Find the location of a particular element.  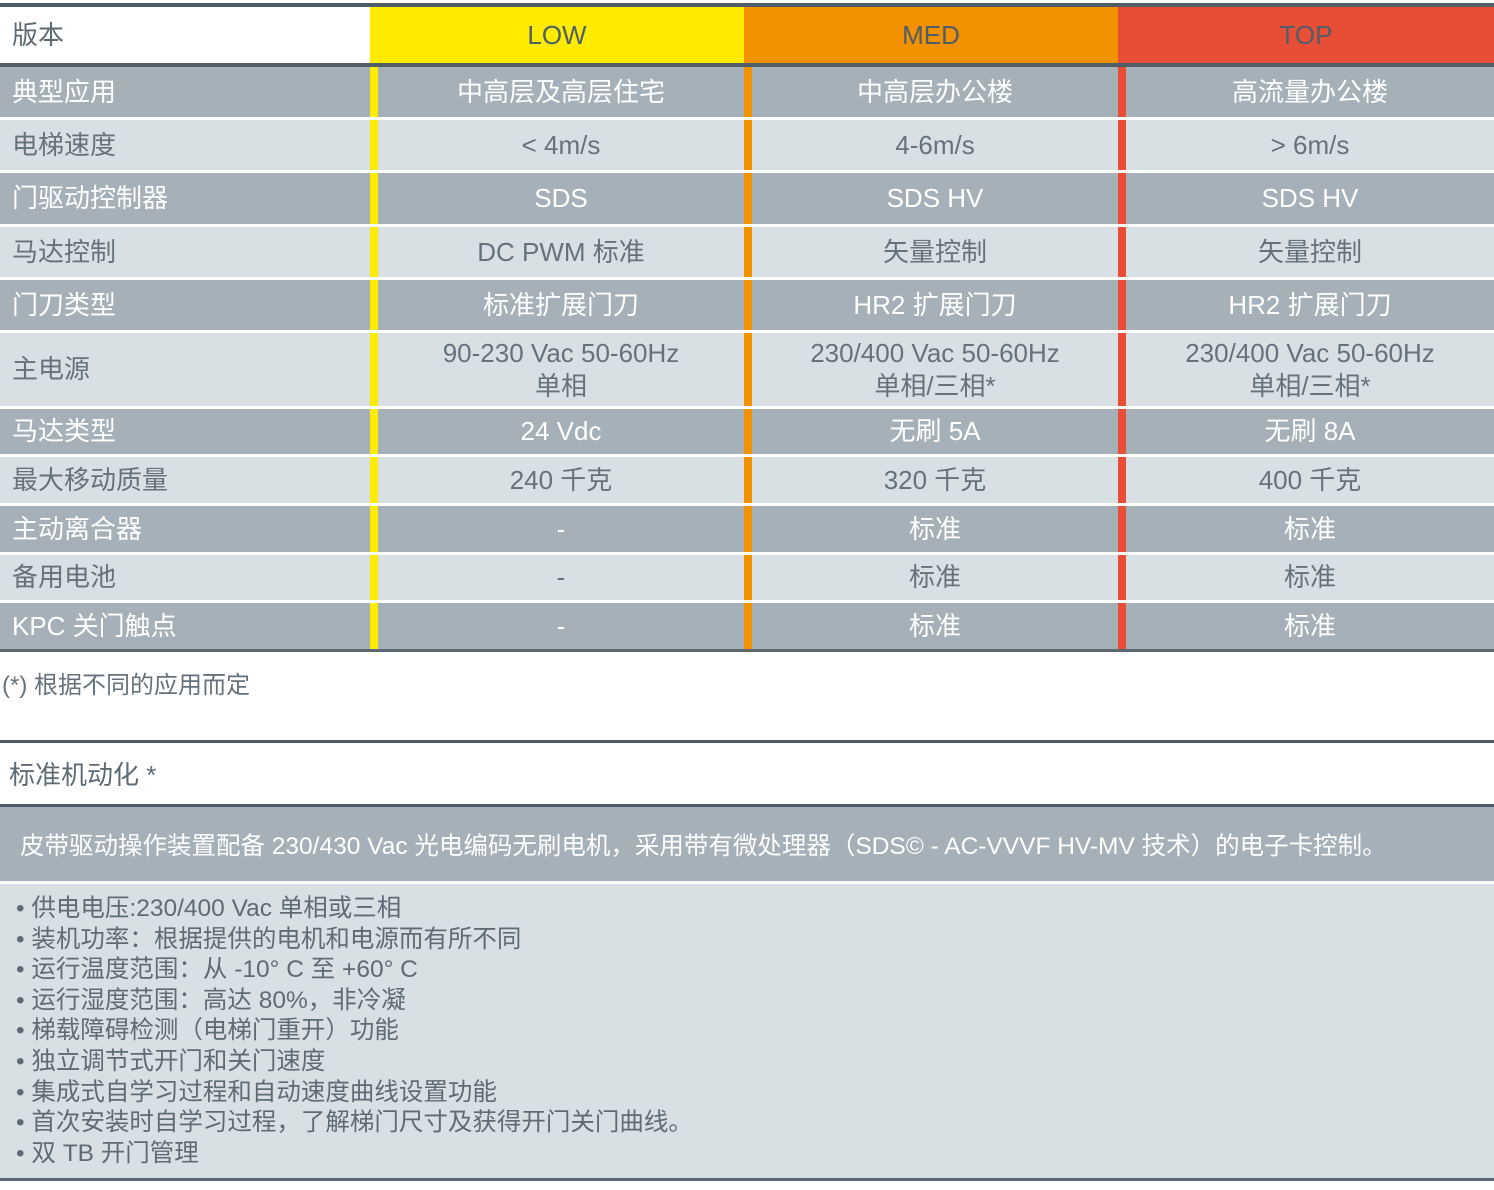

feature-item: 供电电压:230/400 Vac 单相或三相 is located at coordinates (755, 909).